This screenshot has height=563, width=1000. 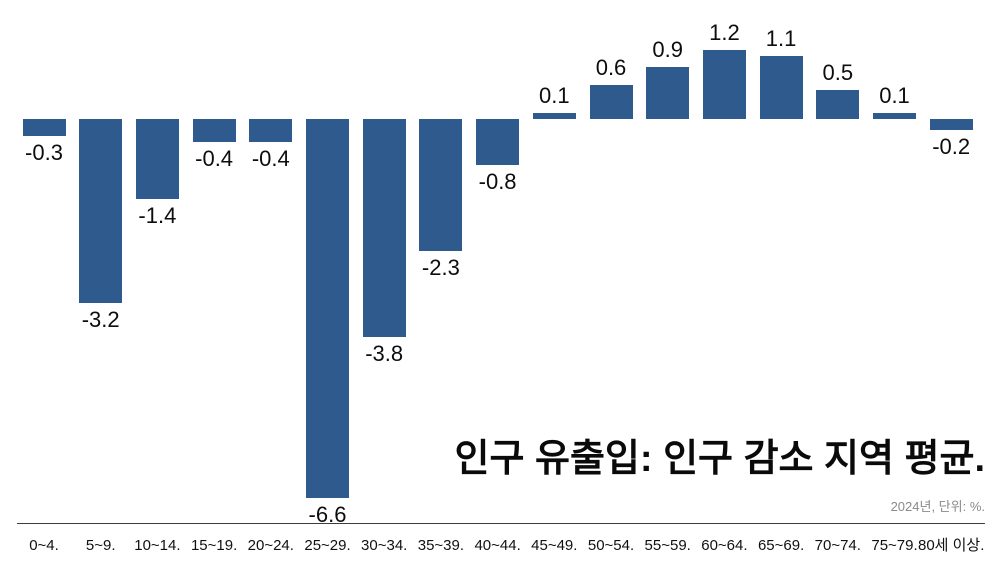 What do you see at coordinates (667, 545) in the screenshot?
I see `x-tick-label: 55~59.` at bounding box center [667, 545].